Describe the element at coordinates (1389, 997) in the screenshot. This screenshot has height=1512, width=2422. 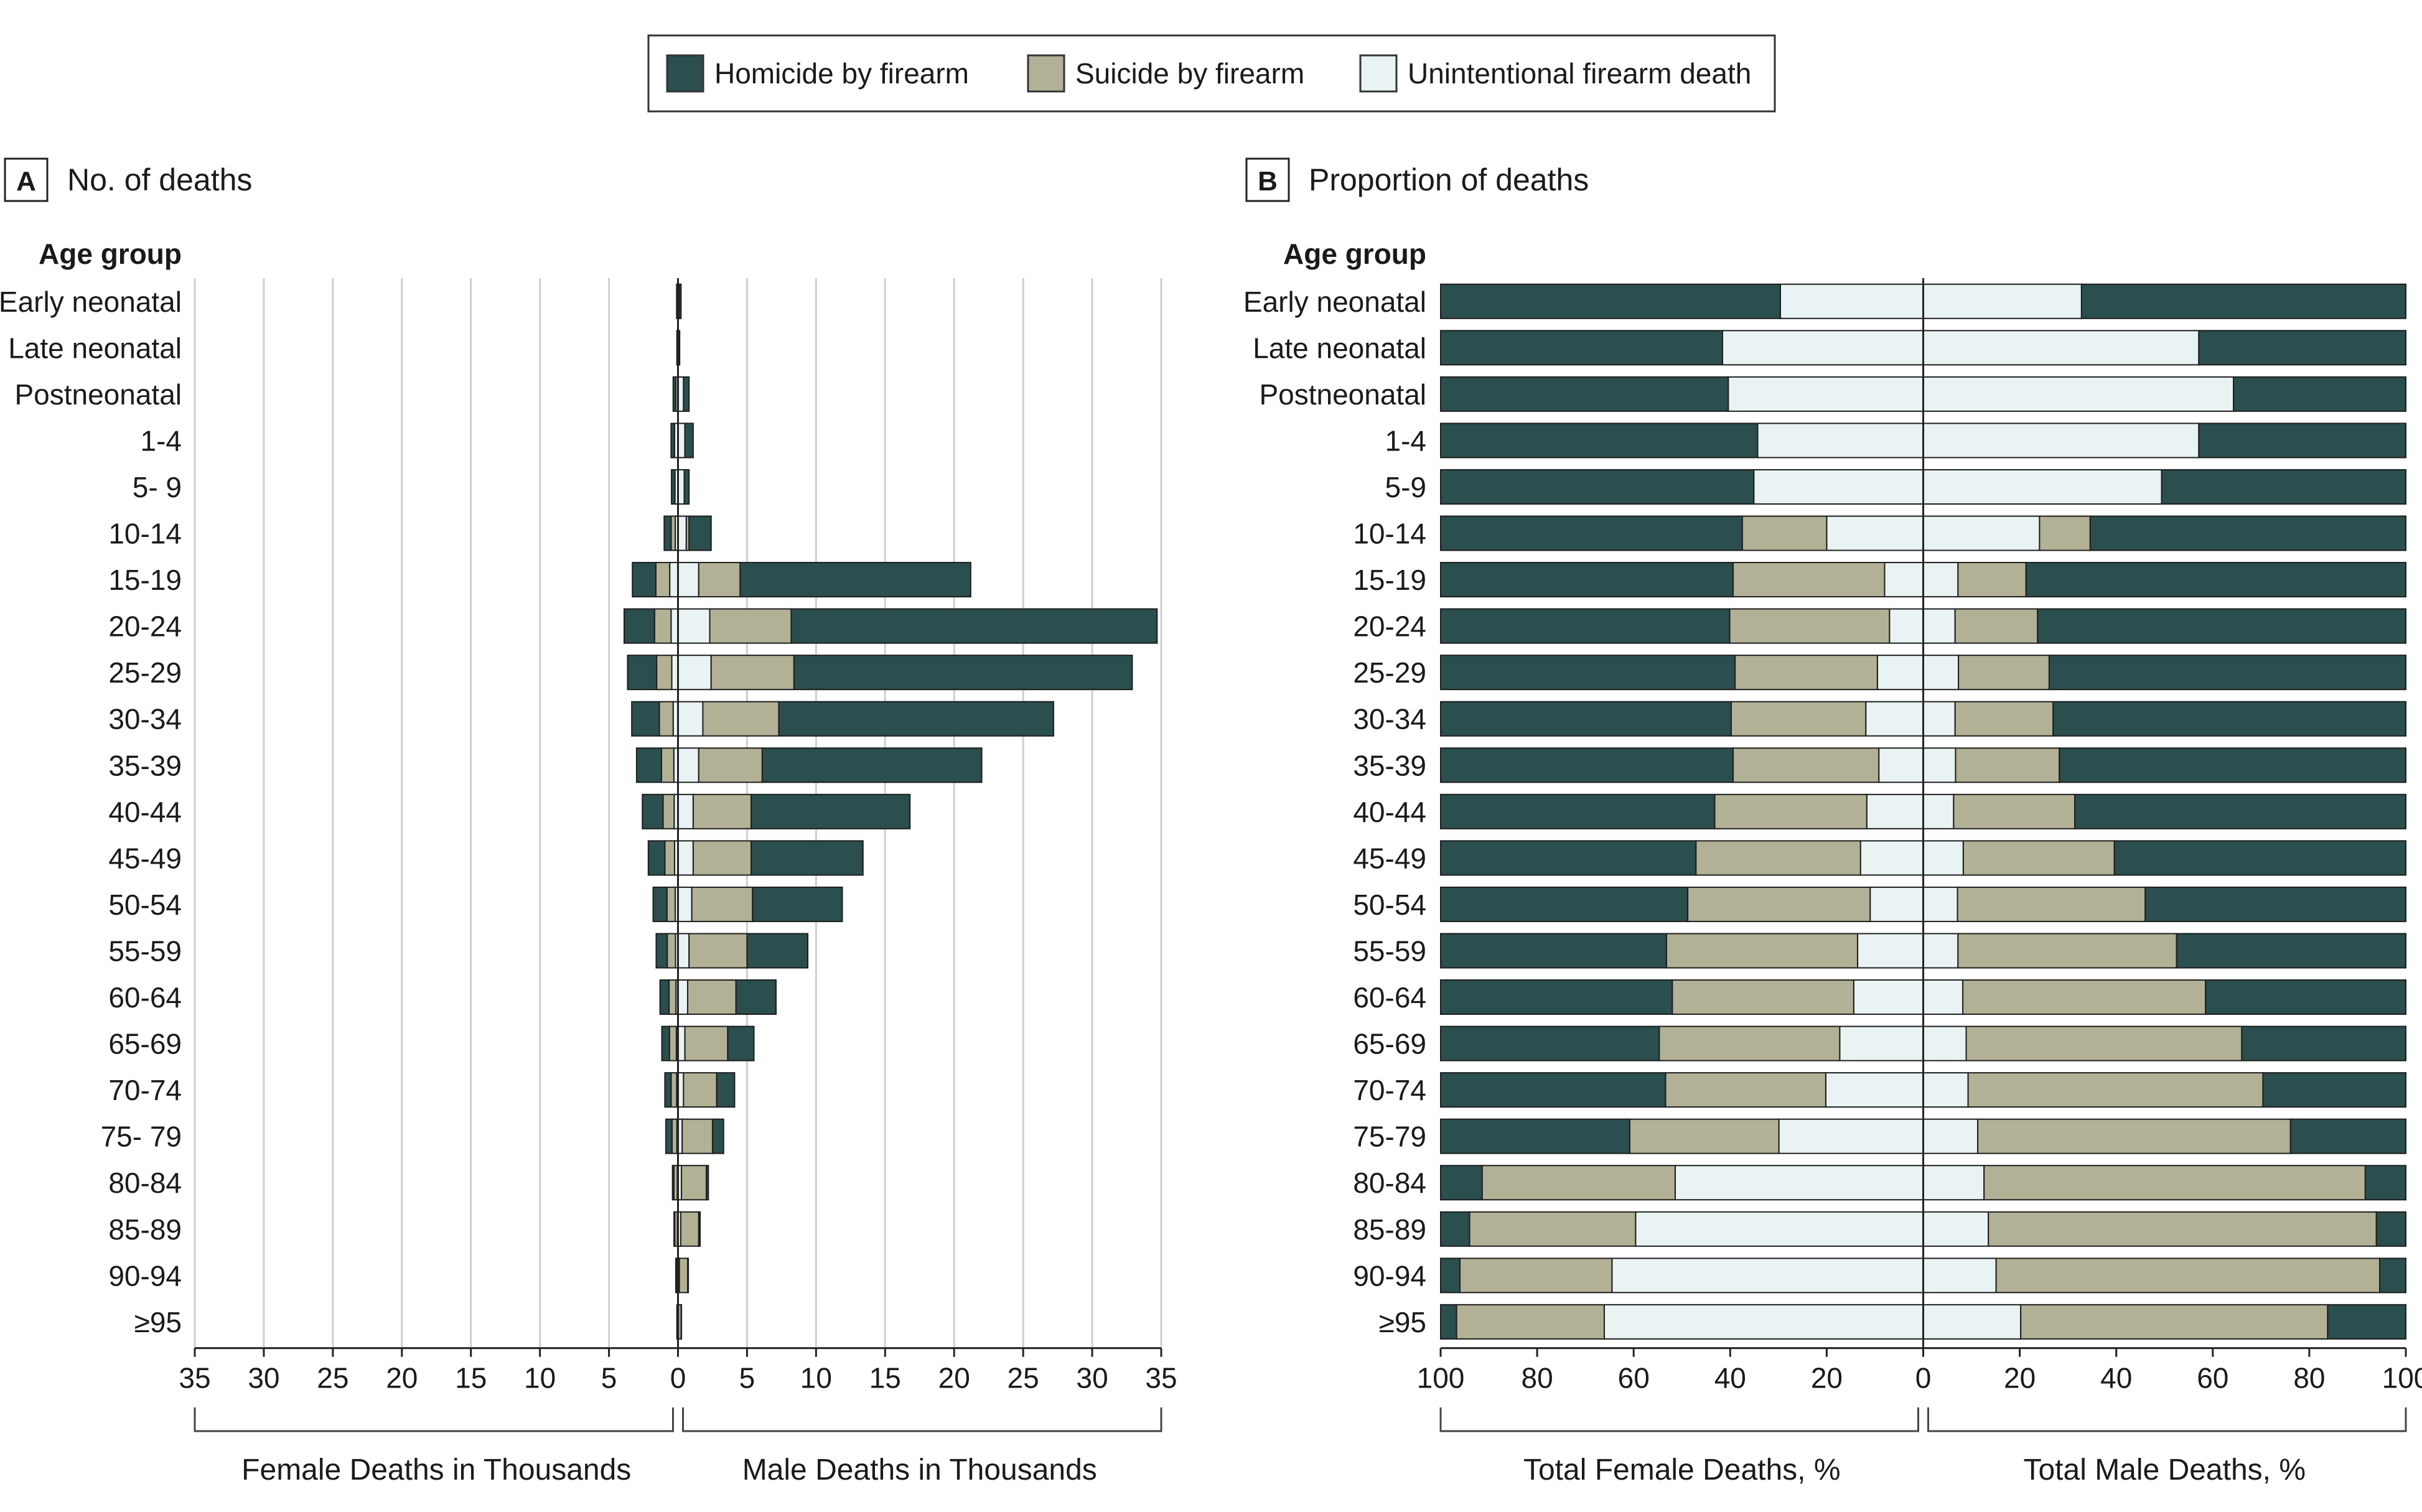
I see `category-label: 60-64` at that location.